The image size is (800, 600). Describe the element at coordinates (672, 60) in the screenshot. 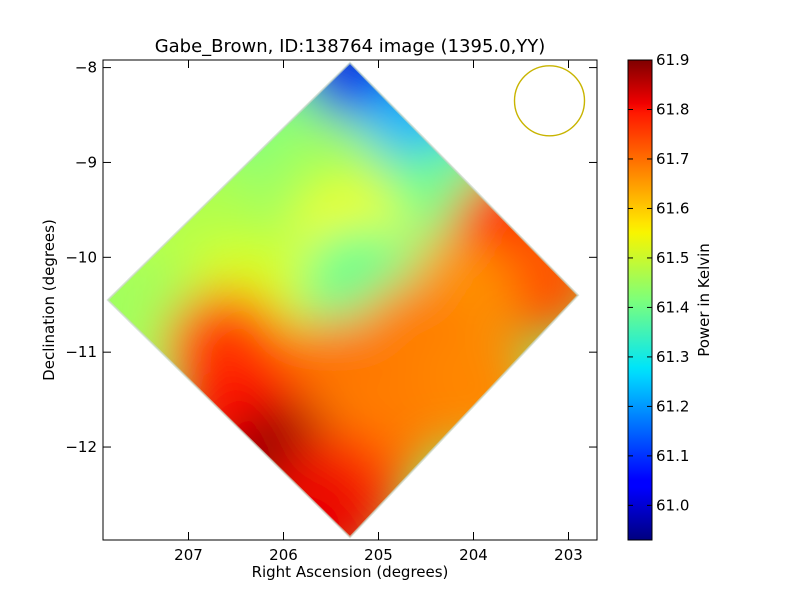

I see `colorbar-tick-label: 61.9` at that location.